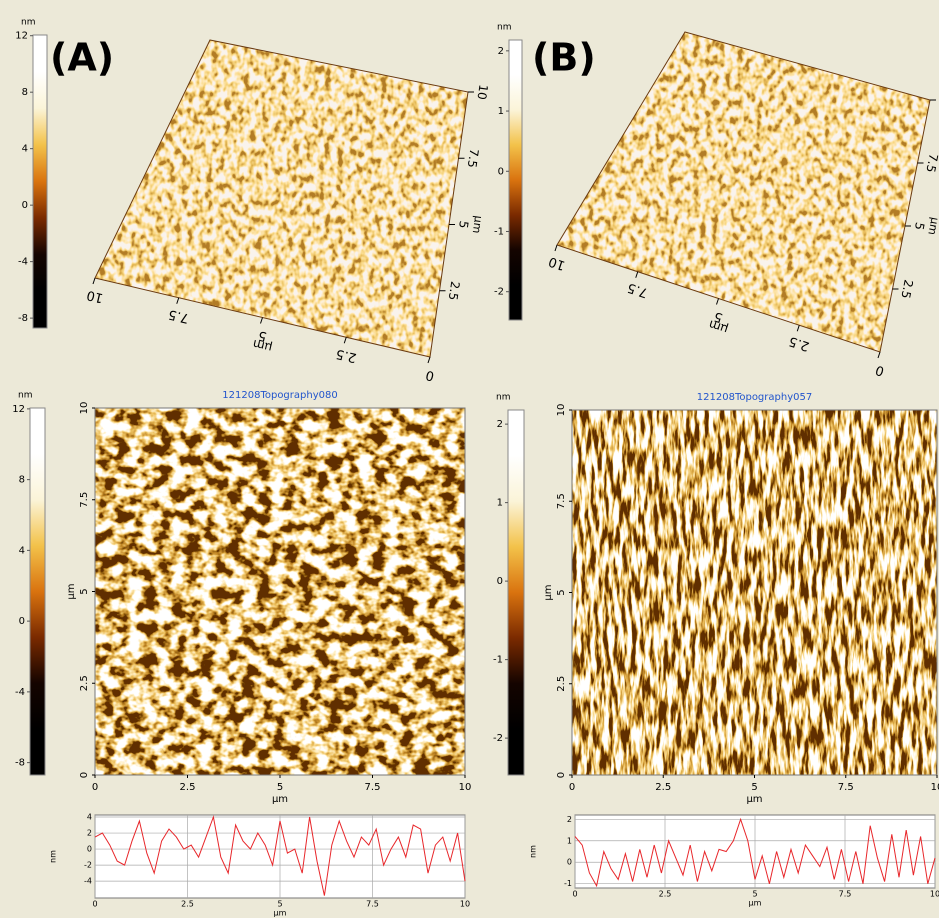 The width and height of the screenshot is (939, 918). What do you see at coordinates (18, 409) in the screenshot?
I see `colorbar-tick-label: 12` at bounding box center [18, 409].